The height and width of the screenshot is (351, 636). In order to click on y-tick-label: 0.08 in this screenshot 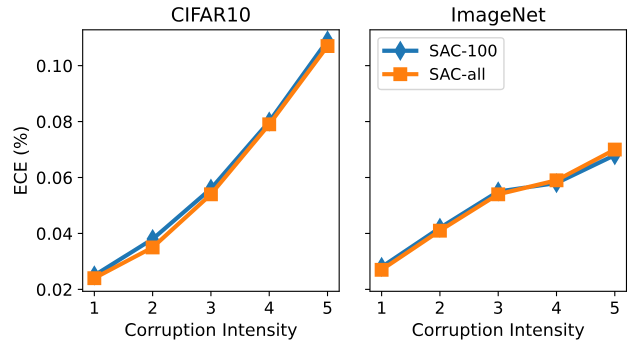, I will do `click(54, 122)`.